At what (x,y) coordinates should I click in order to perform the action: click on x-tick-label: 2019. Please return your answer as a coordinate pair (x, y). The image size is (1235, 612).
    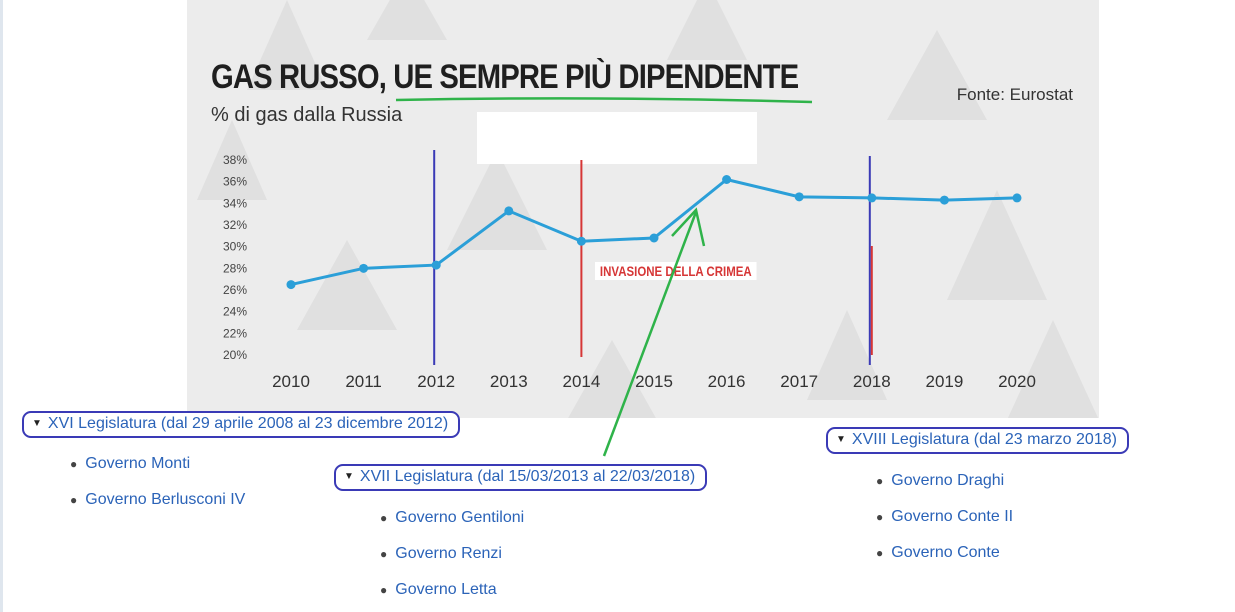
    Looking at the image, I should click on (944, 381).